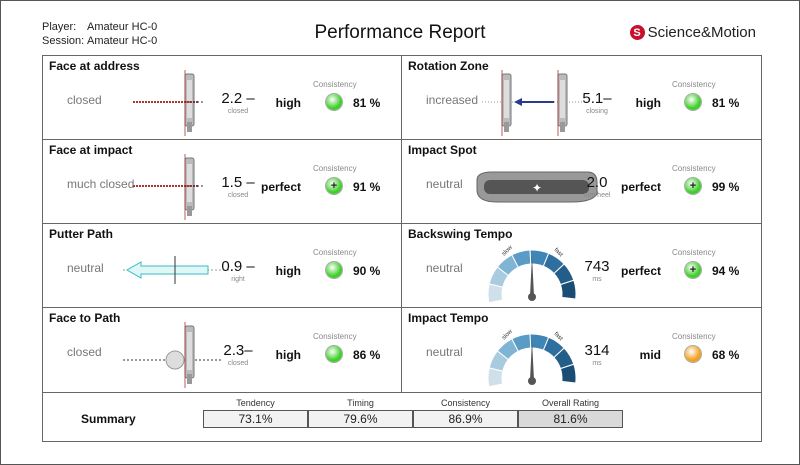 The image size is (800, 465). I want to click on path-arrow-illustration, so click(178, 270).